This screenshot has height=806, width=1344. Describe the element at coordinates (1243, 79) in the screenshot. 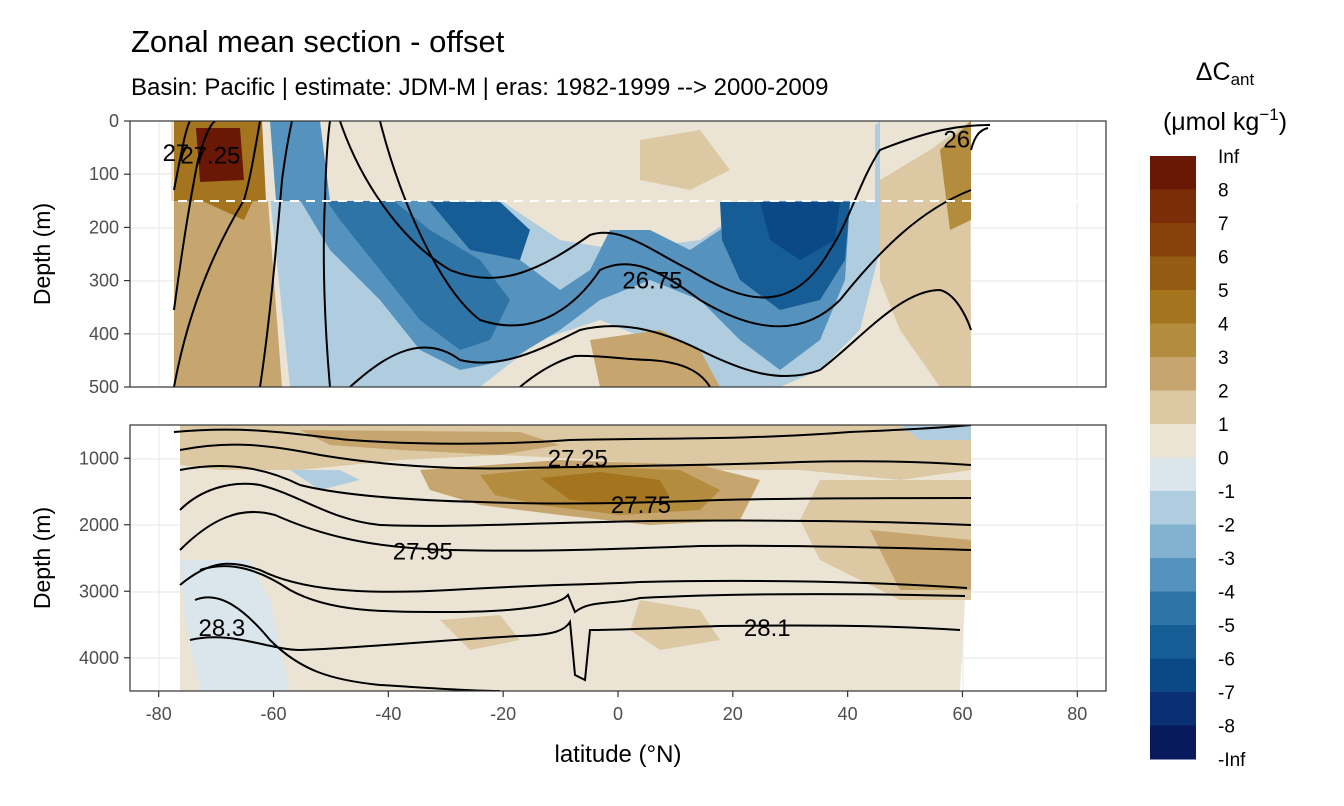

I see `legend-title-subscript: ant` at that location.